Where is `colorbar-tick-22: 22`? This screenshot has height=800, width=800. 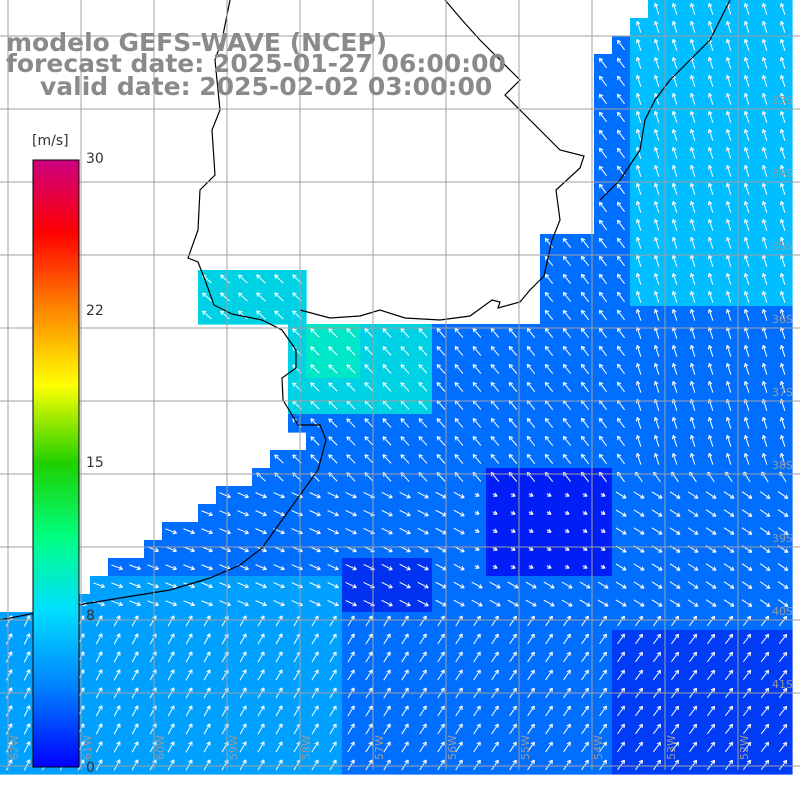
colorbar-tick-22: 22 is located at coordinates (95, 311).